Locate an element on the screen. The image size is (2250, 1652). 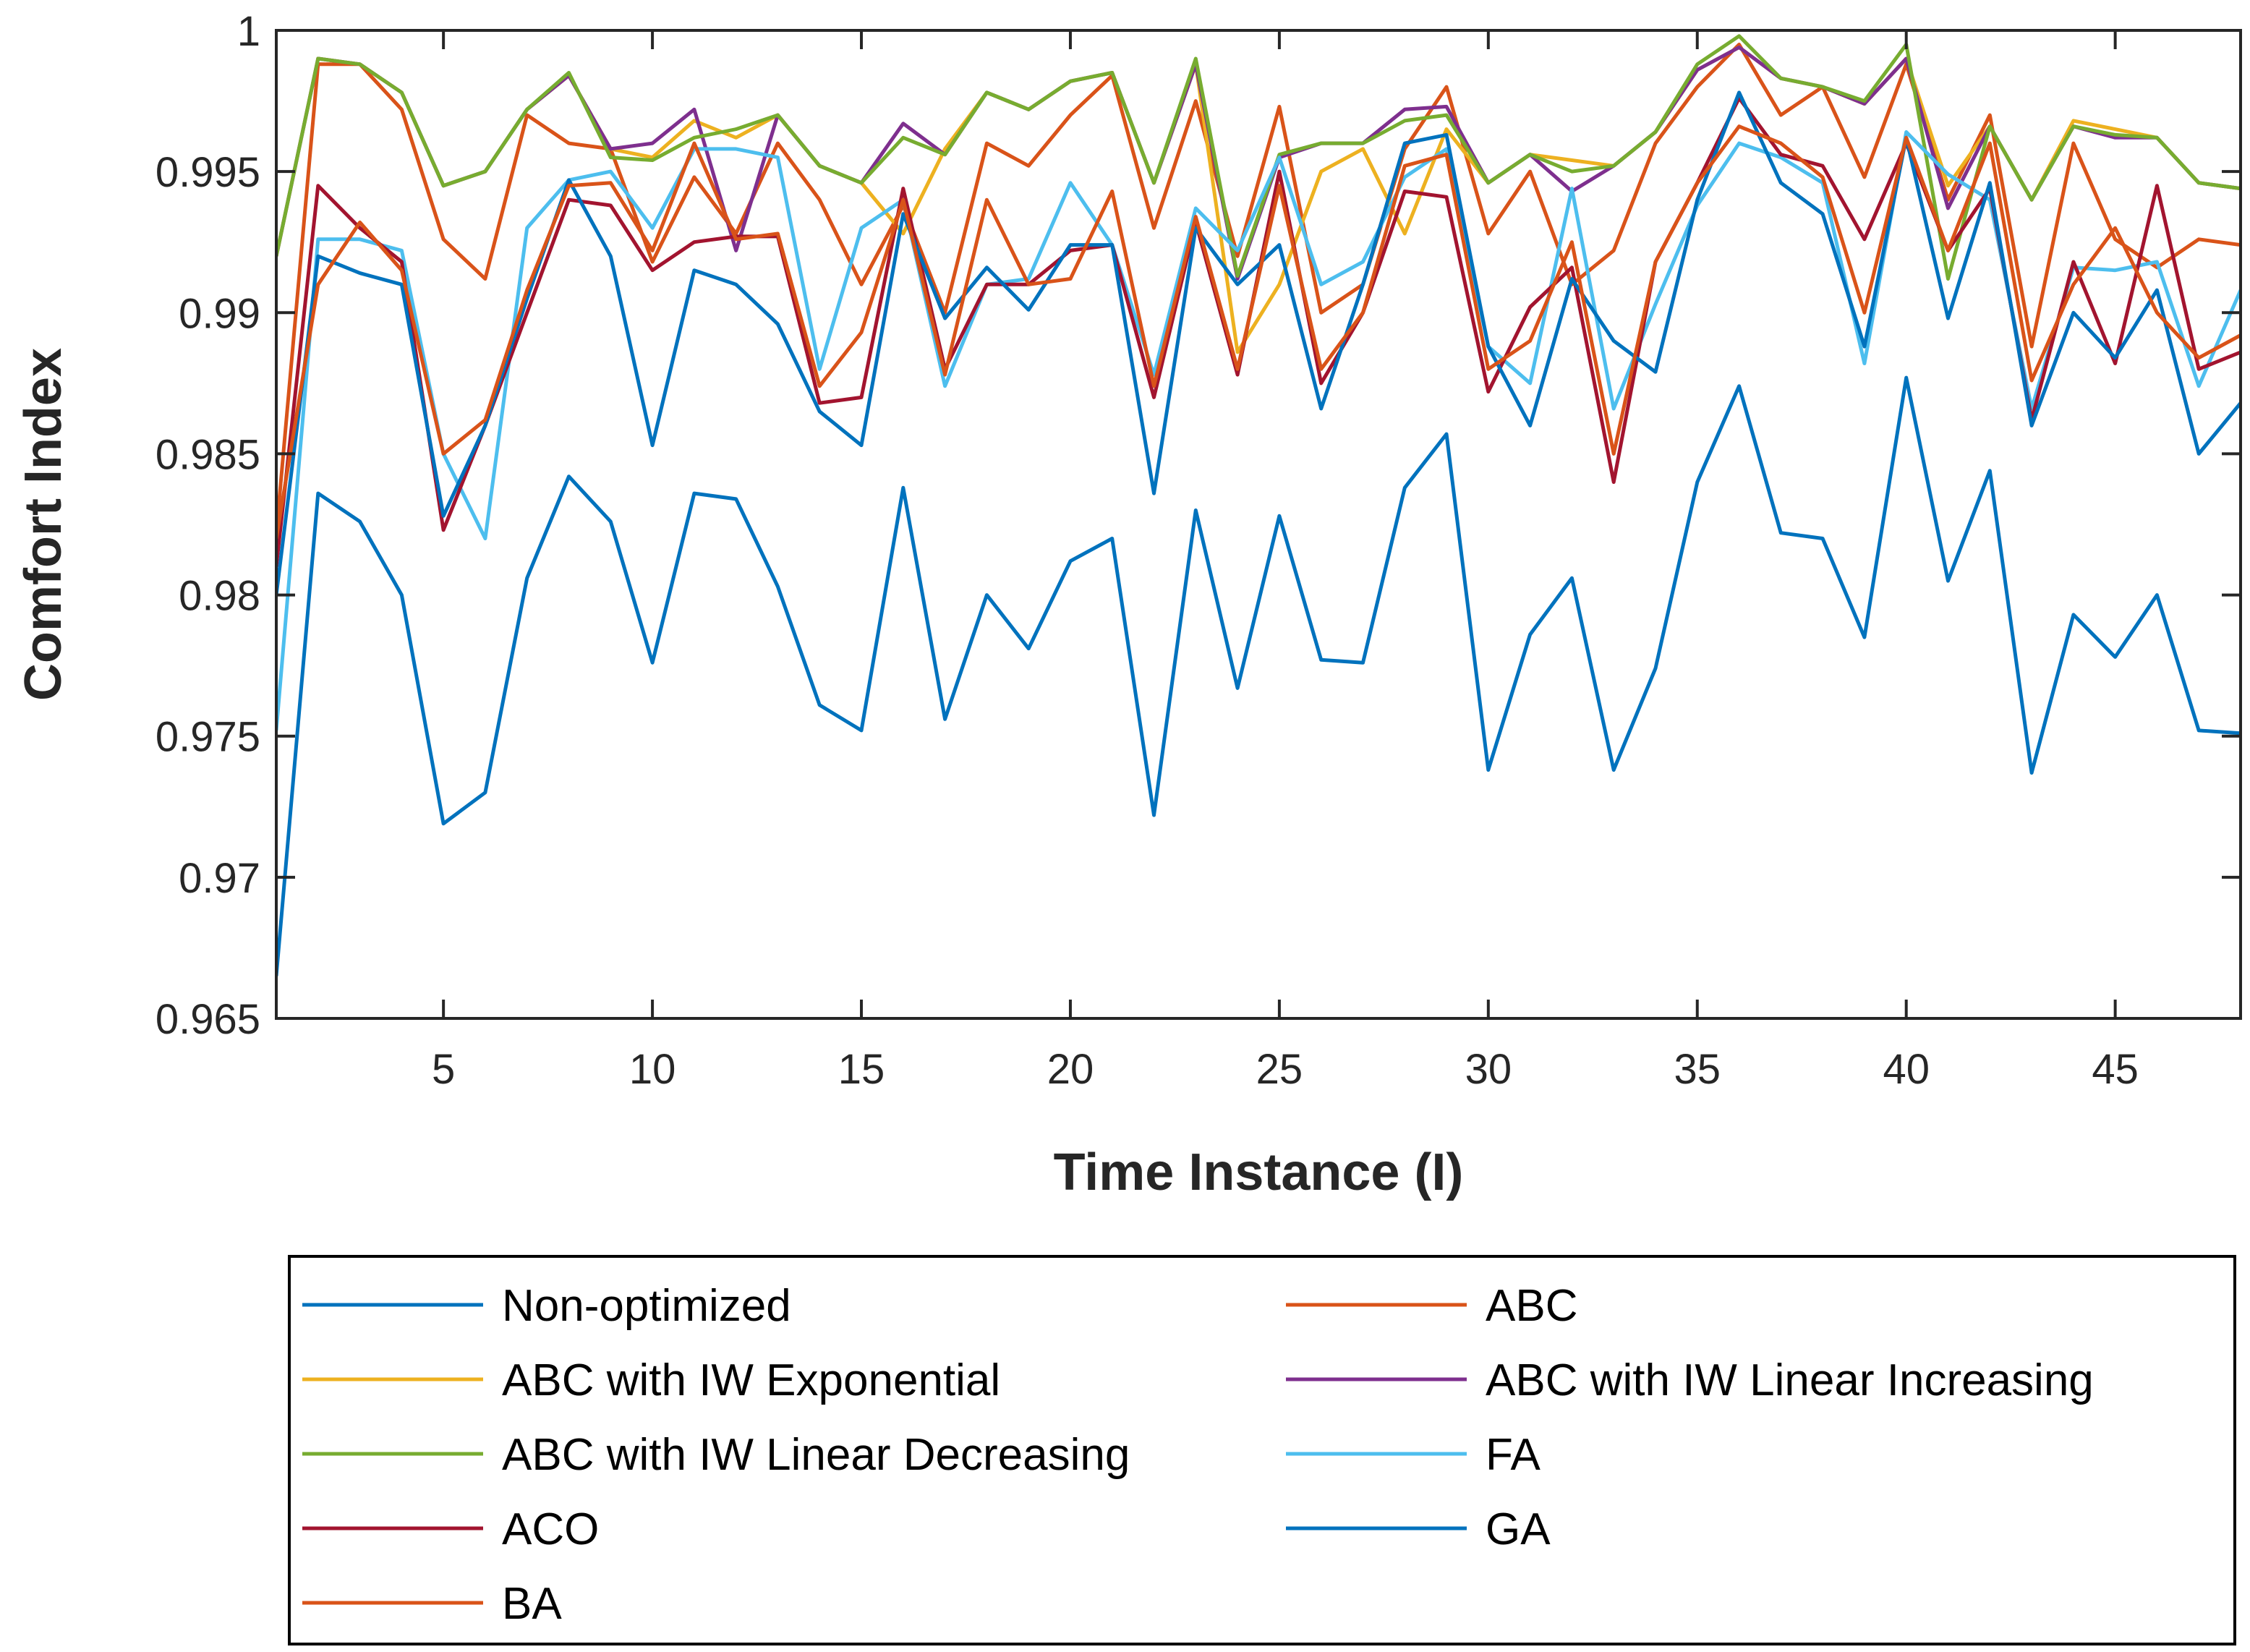
y-axis-title: Comfort Index is located at coordinates (43, 524).